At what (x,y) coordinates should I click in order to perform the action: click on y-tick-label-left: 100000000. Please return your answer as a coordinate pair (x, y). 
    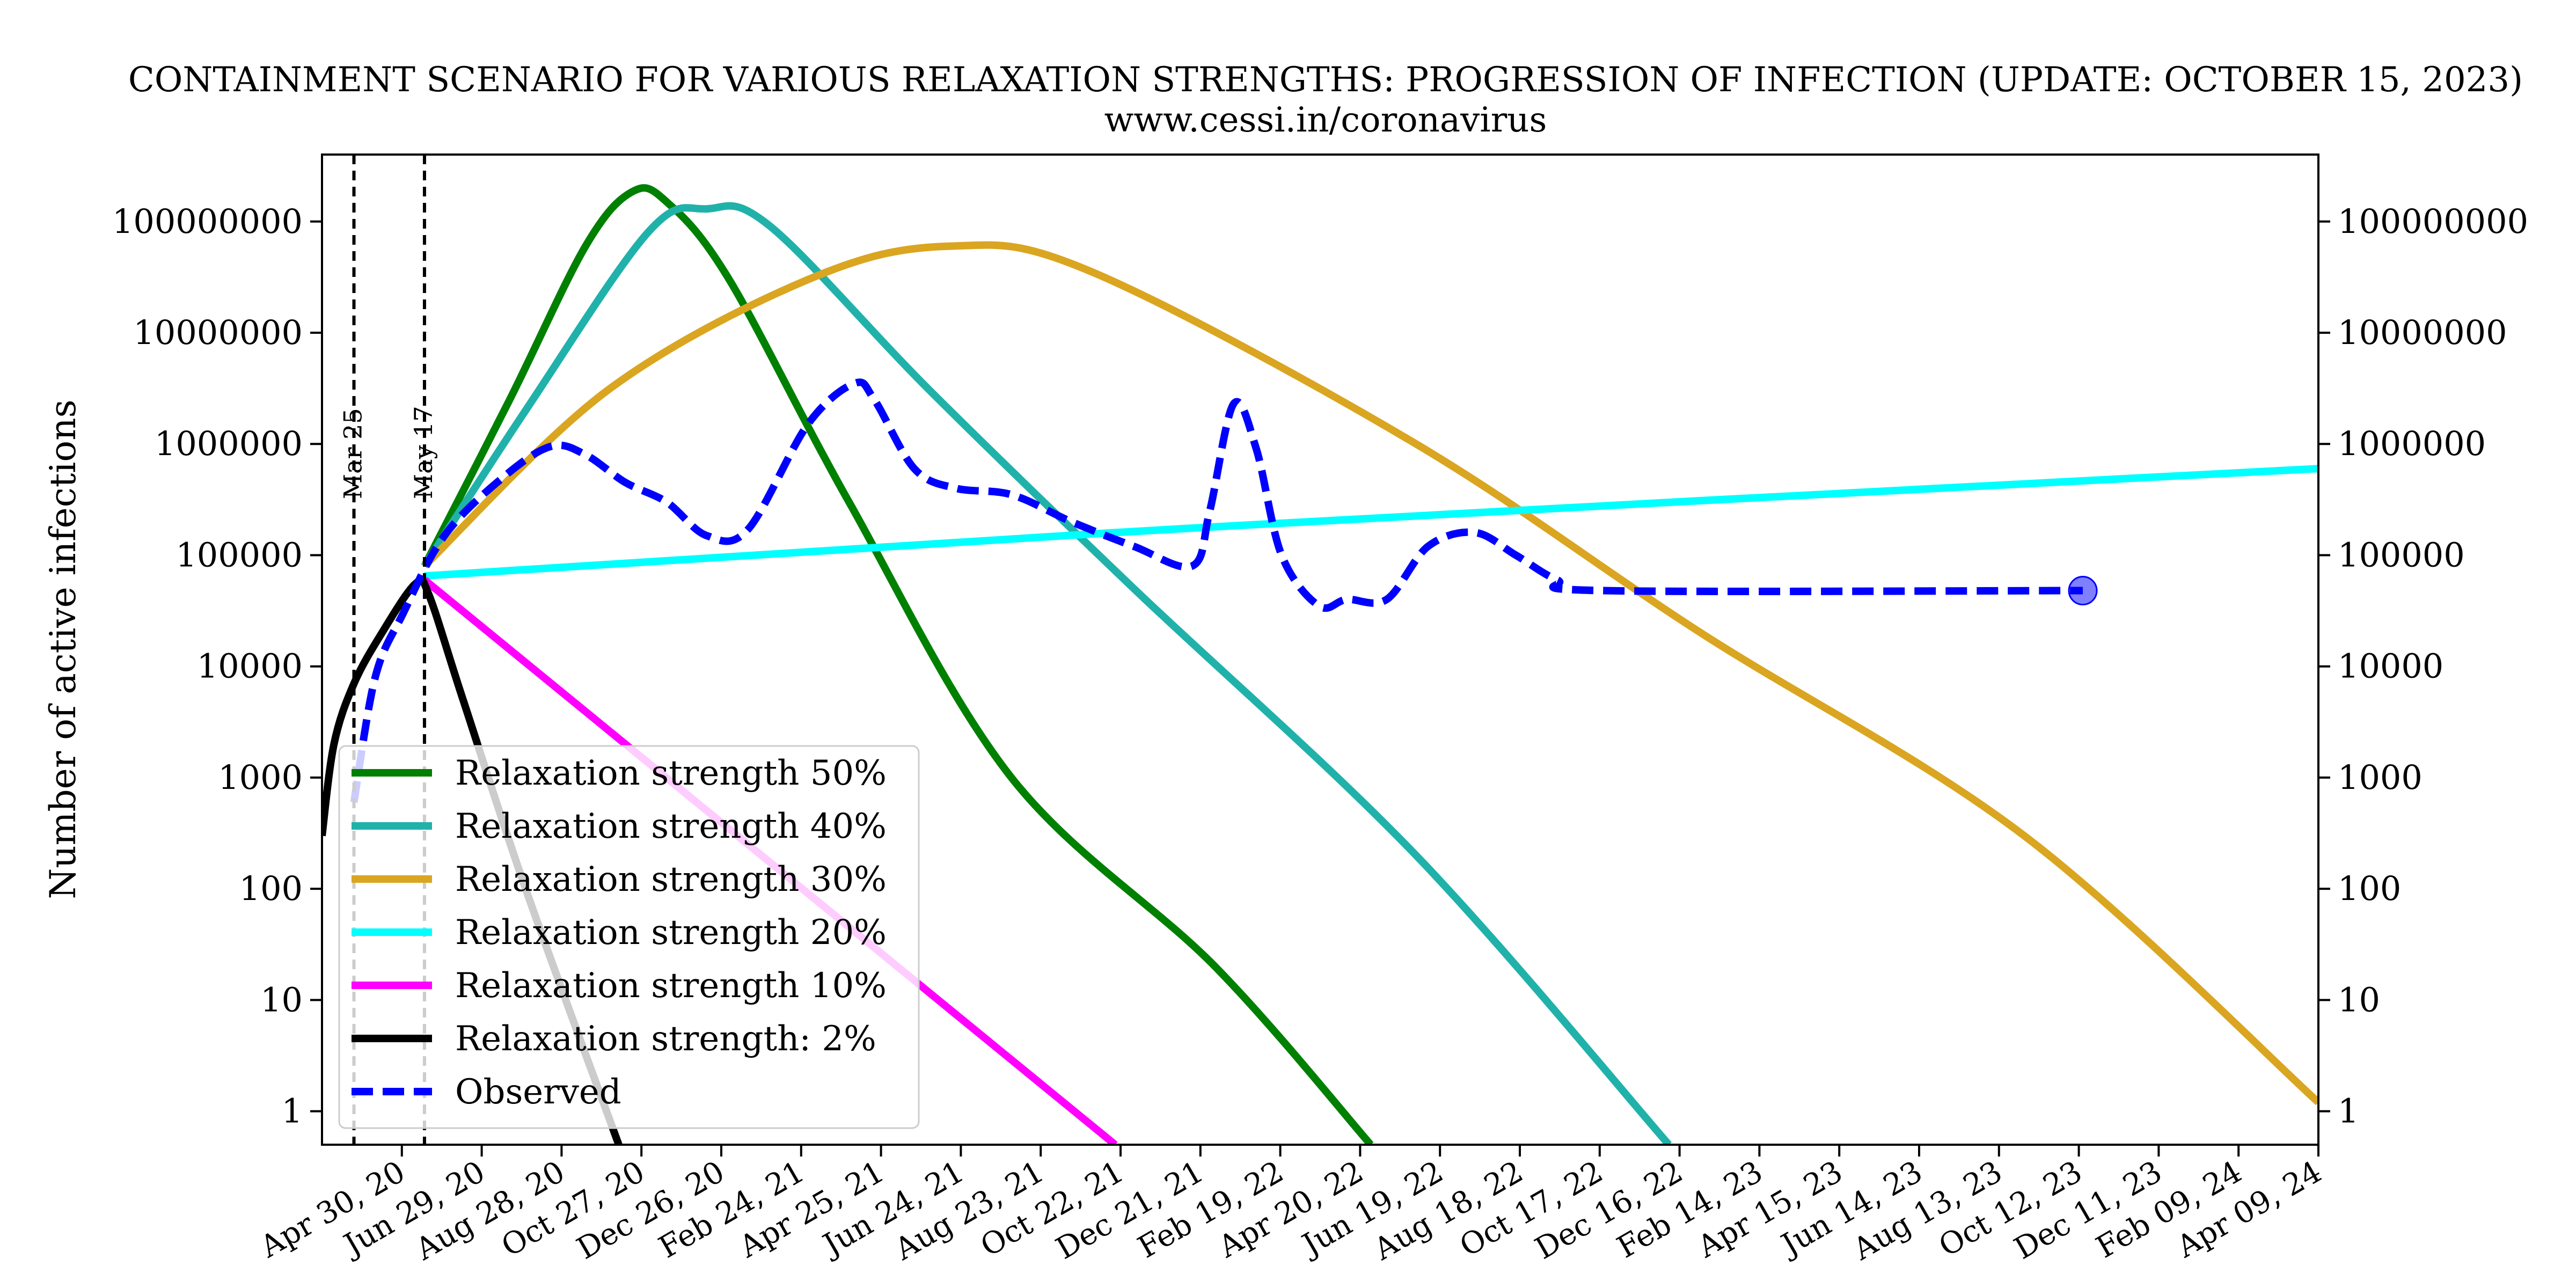
    Looking at the image, I should click on (207, 221).